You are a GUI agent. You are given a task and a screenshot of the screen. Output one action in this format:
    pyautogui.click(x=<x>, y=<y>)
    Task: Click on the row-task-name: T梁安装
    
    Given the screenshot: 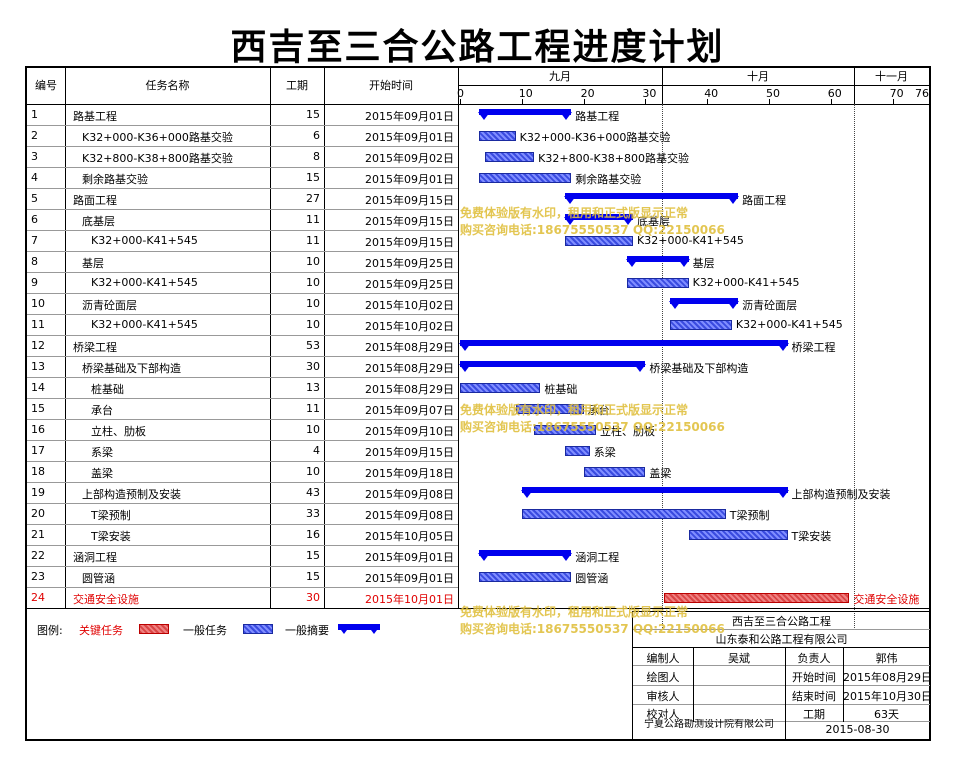 What is the action you would take?
    pyautogui.click(x=111, y=536)
    